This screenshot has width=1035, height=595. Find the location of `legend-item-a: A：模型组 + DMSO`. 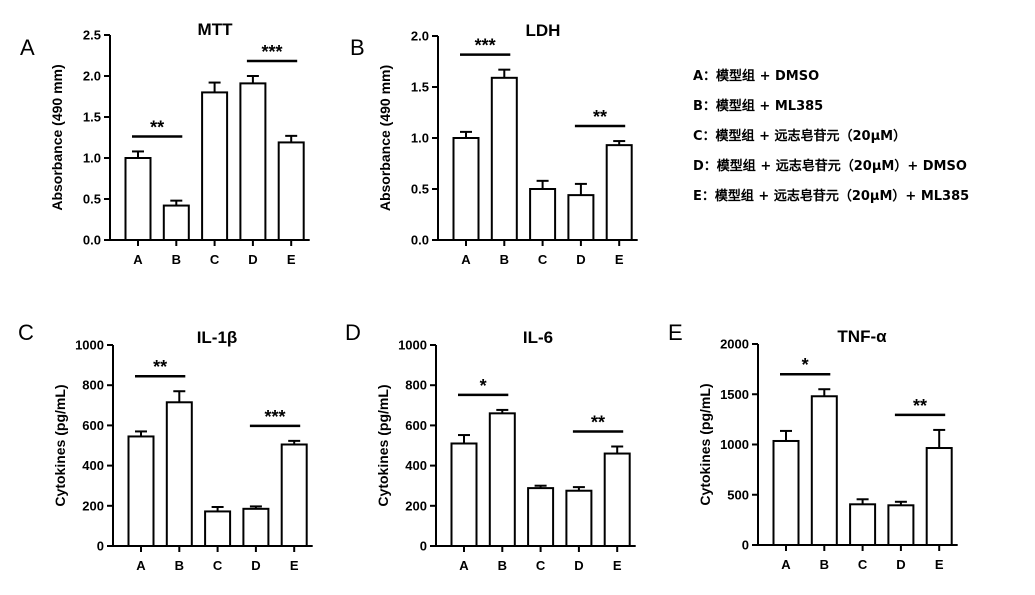

legend-item-a: A：模型组 + DMSO is located at coordinates (756, 76).